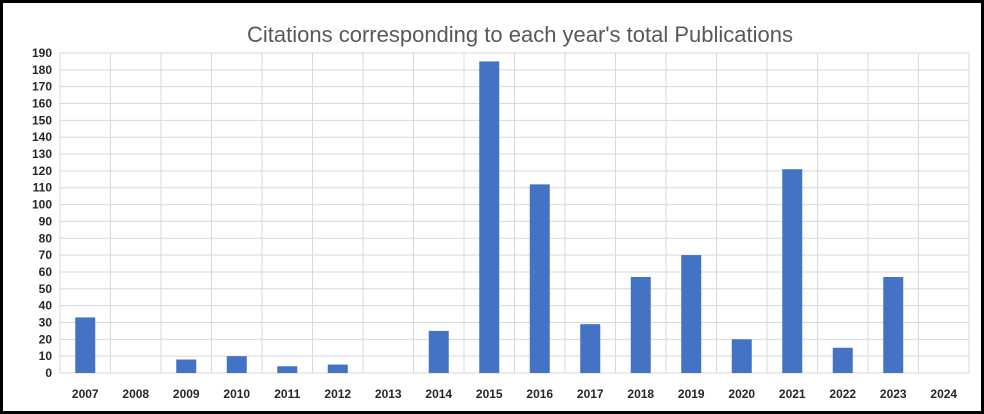 Image resolution: width=984 pixels, height=414 pixels. I want to click on y-tick-label: 0, so click(48, 373).